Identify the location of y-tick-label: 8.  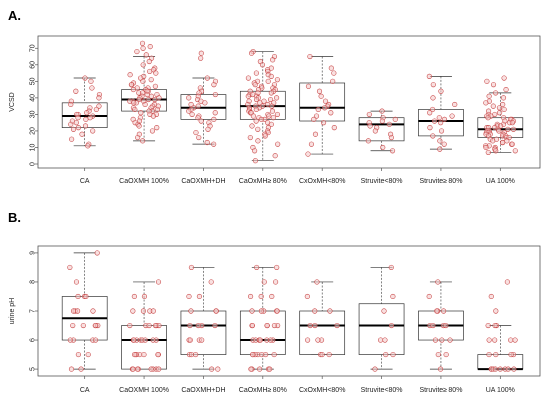
(33, 282).